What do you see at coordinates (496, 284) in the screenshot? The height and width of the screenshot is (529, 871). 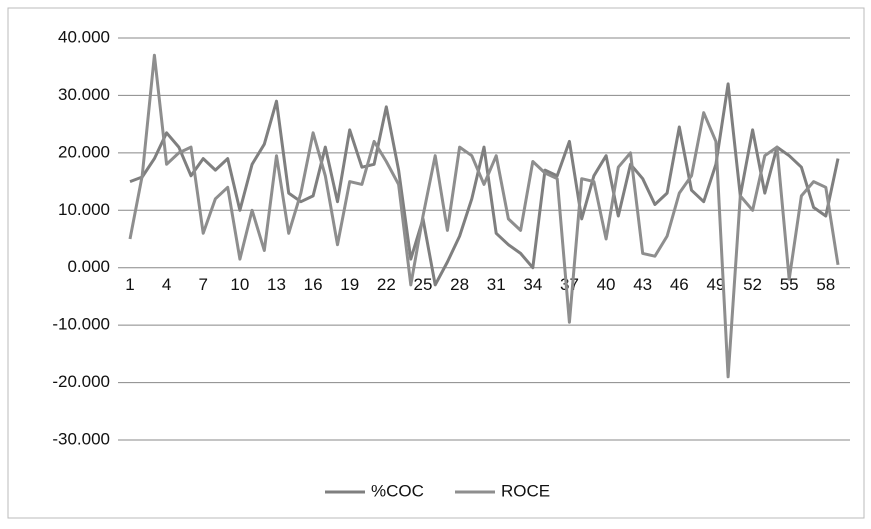 I see `x-tick-label: 31` at bounding box center [496, 284].